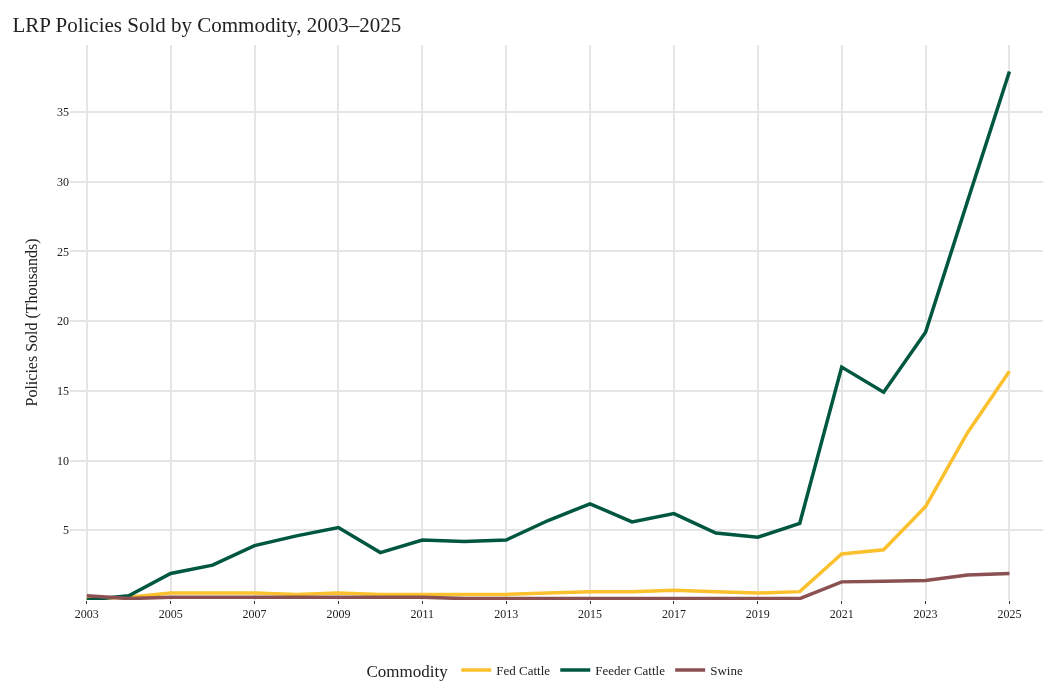  Describe the element at coordinates (726, 671) in the screenshot. I see `legend-label: Swine` at that location.